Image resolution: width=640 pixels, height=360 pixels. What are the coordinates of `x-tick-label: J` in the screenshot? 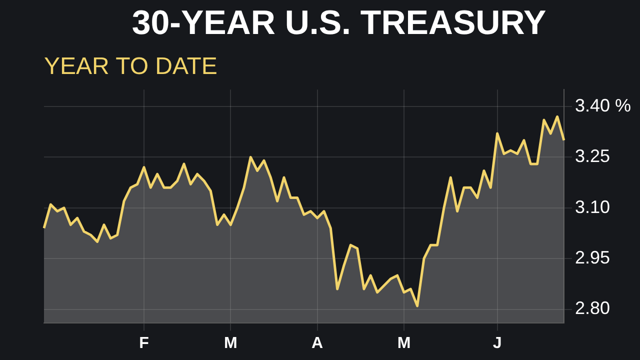 It's located at (497, 343).